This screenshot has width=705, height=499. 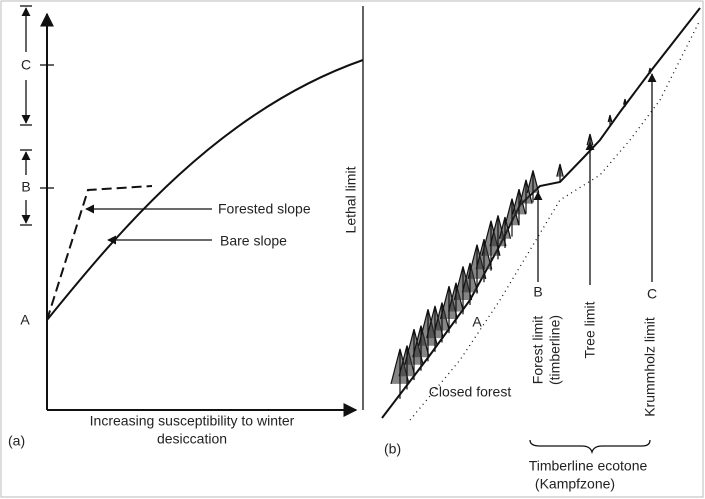 I want to click on panel-label: (b), so click(x=392, y=449).